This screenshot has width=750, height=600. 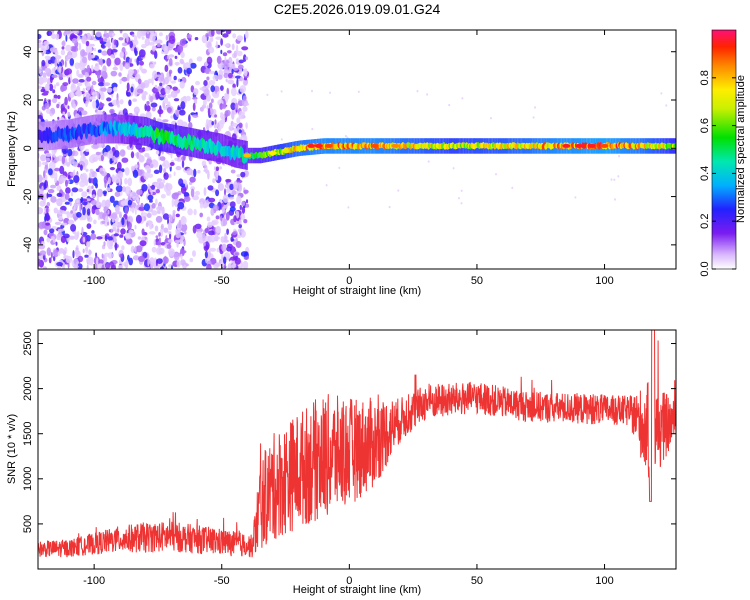 I want to click on x-tick-label: -100, so click(x=94, y=581).